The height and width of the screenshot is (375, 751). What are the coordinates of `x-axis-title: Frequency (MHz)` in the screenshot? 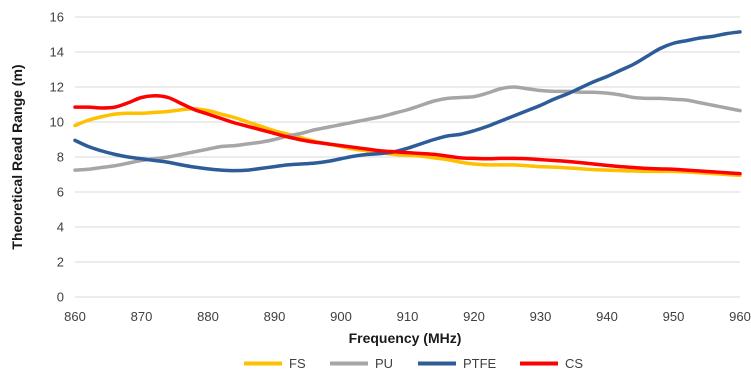 It's located at (405, 338).